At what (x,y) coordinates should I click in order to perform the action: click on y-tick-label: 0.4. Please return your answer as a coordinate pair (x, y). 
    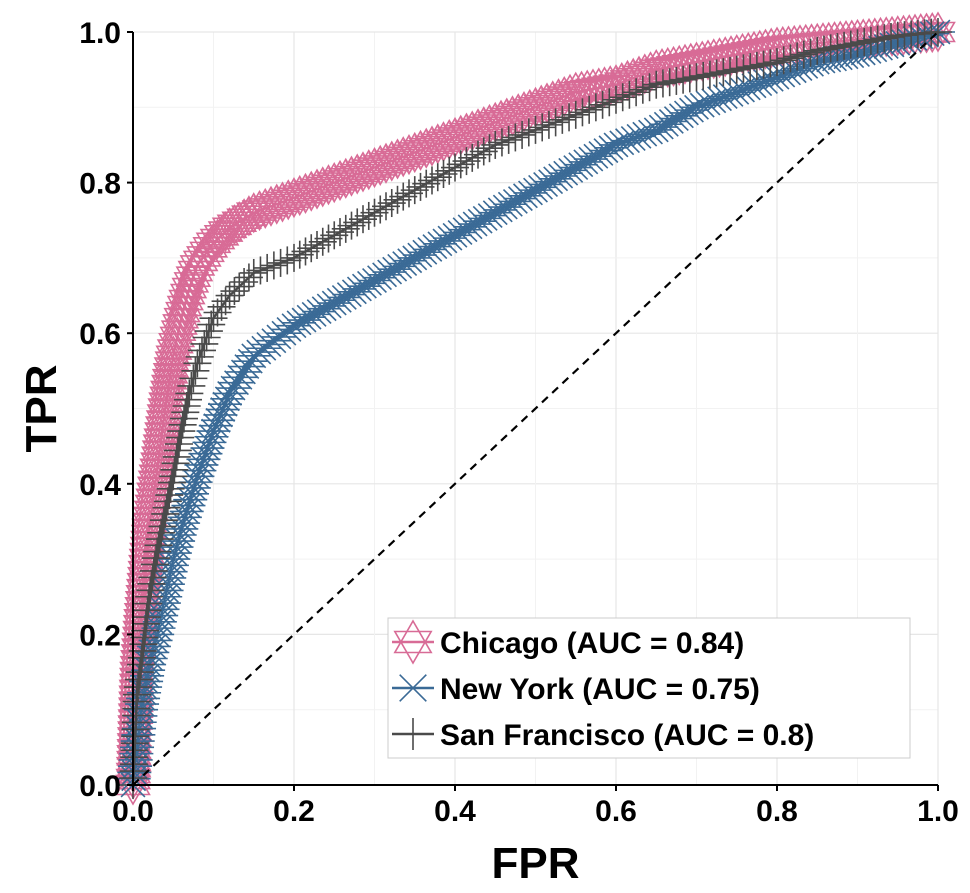
    Looking at the image, I should click on (100, 485).